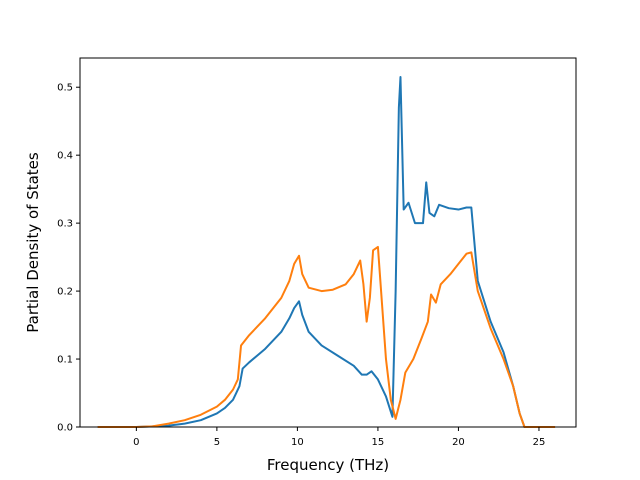 The width and height of the screenshot is (640, 480). I want to click on x-tick-label: 15, so click(378, 442).